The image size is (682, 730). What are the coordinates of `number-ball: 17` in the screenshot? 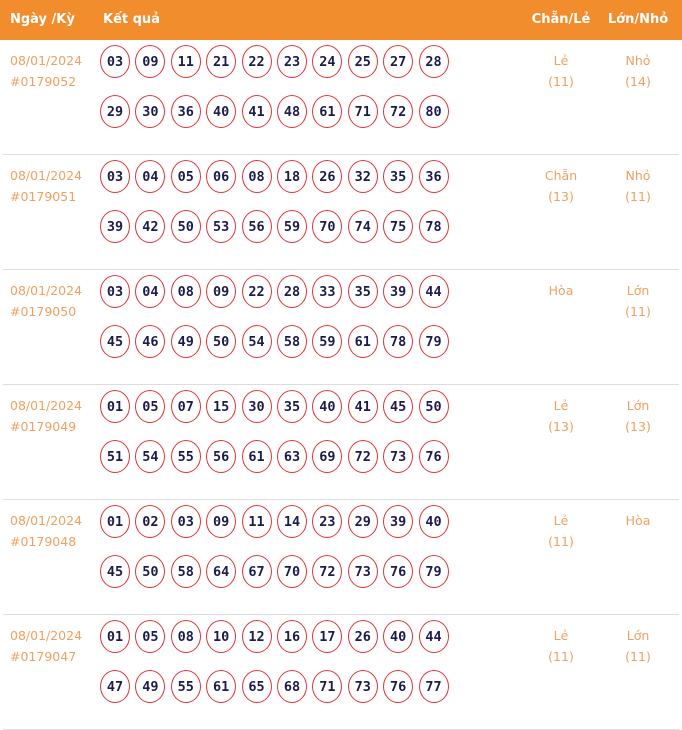 It's located at (327, 636).